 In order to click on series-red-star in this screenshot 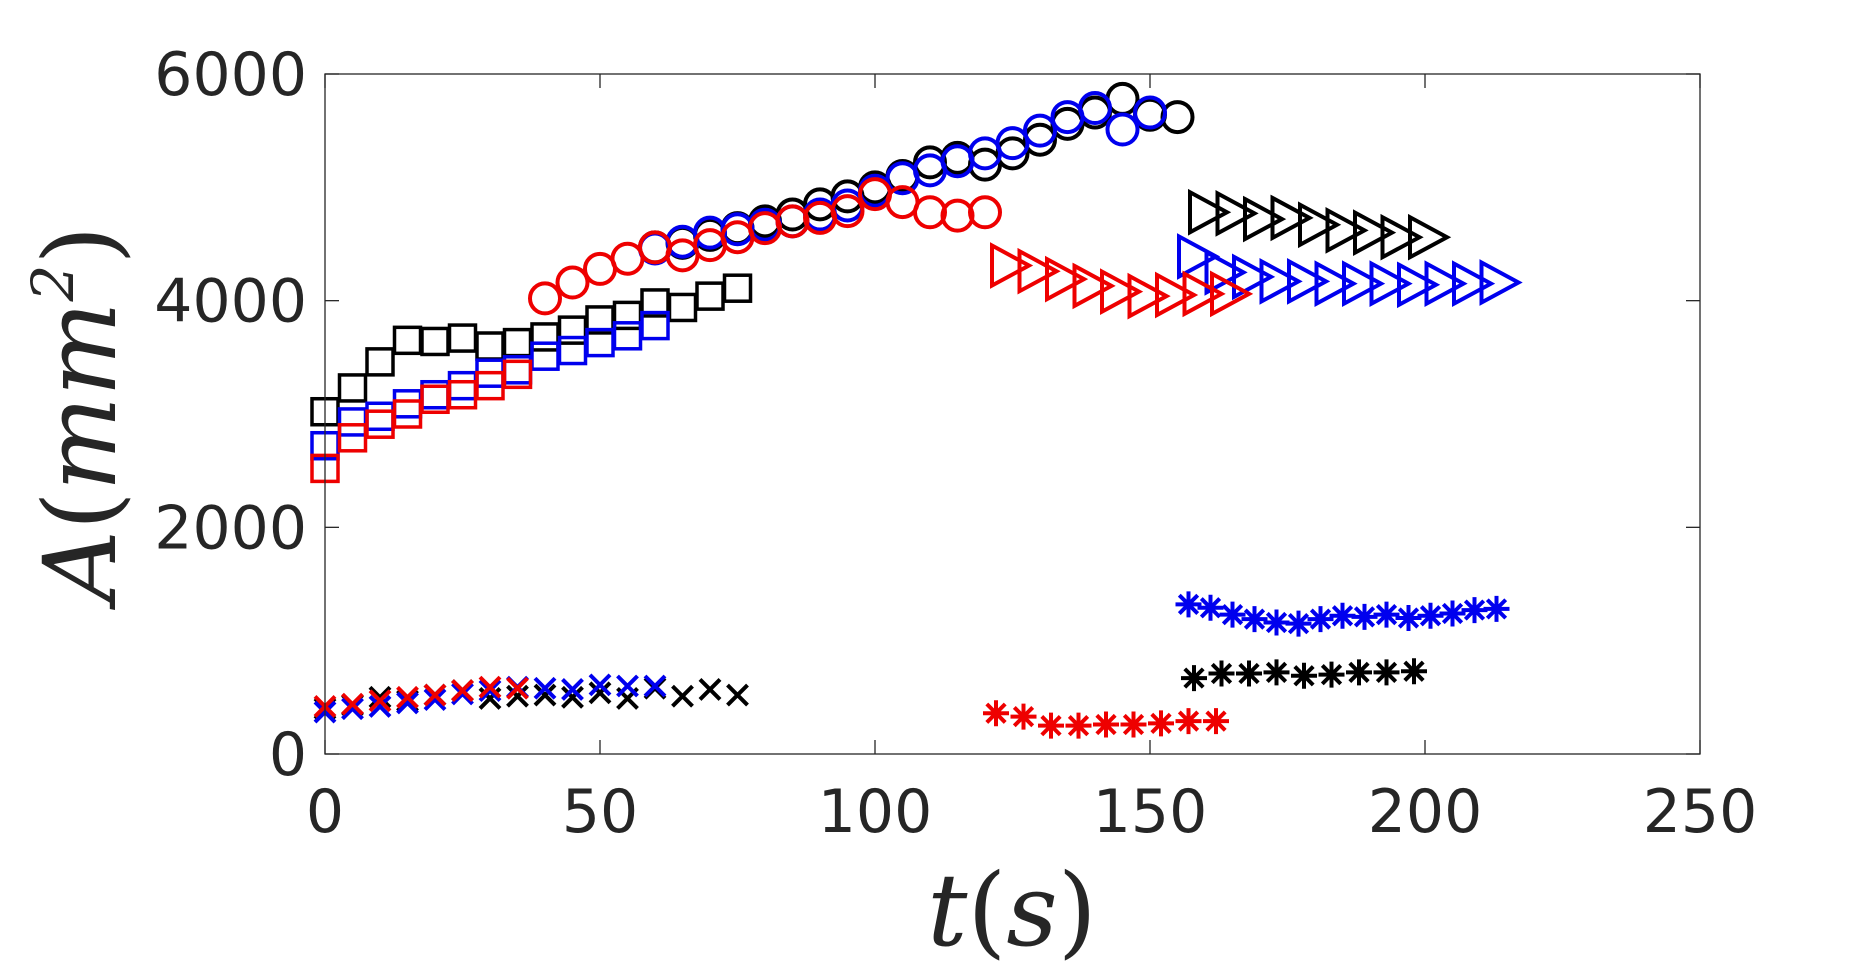, I will do `click(1106, 719)`.